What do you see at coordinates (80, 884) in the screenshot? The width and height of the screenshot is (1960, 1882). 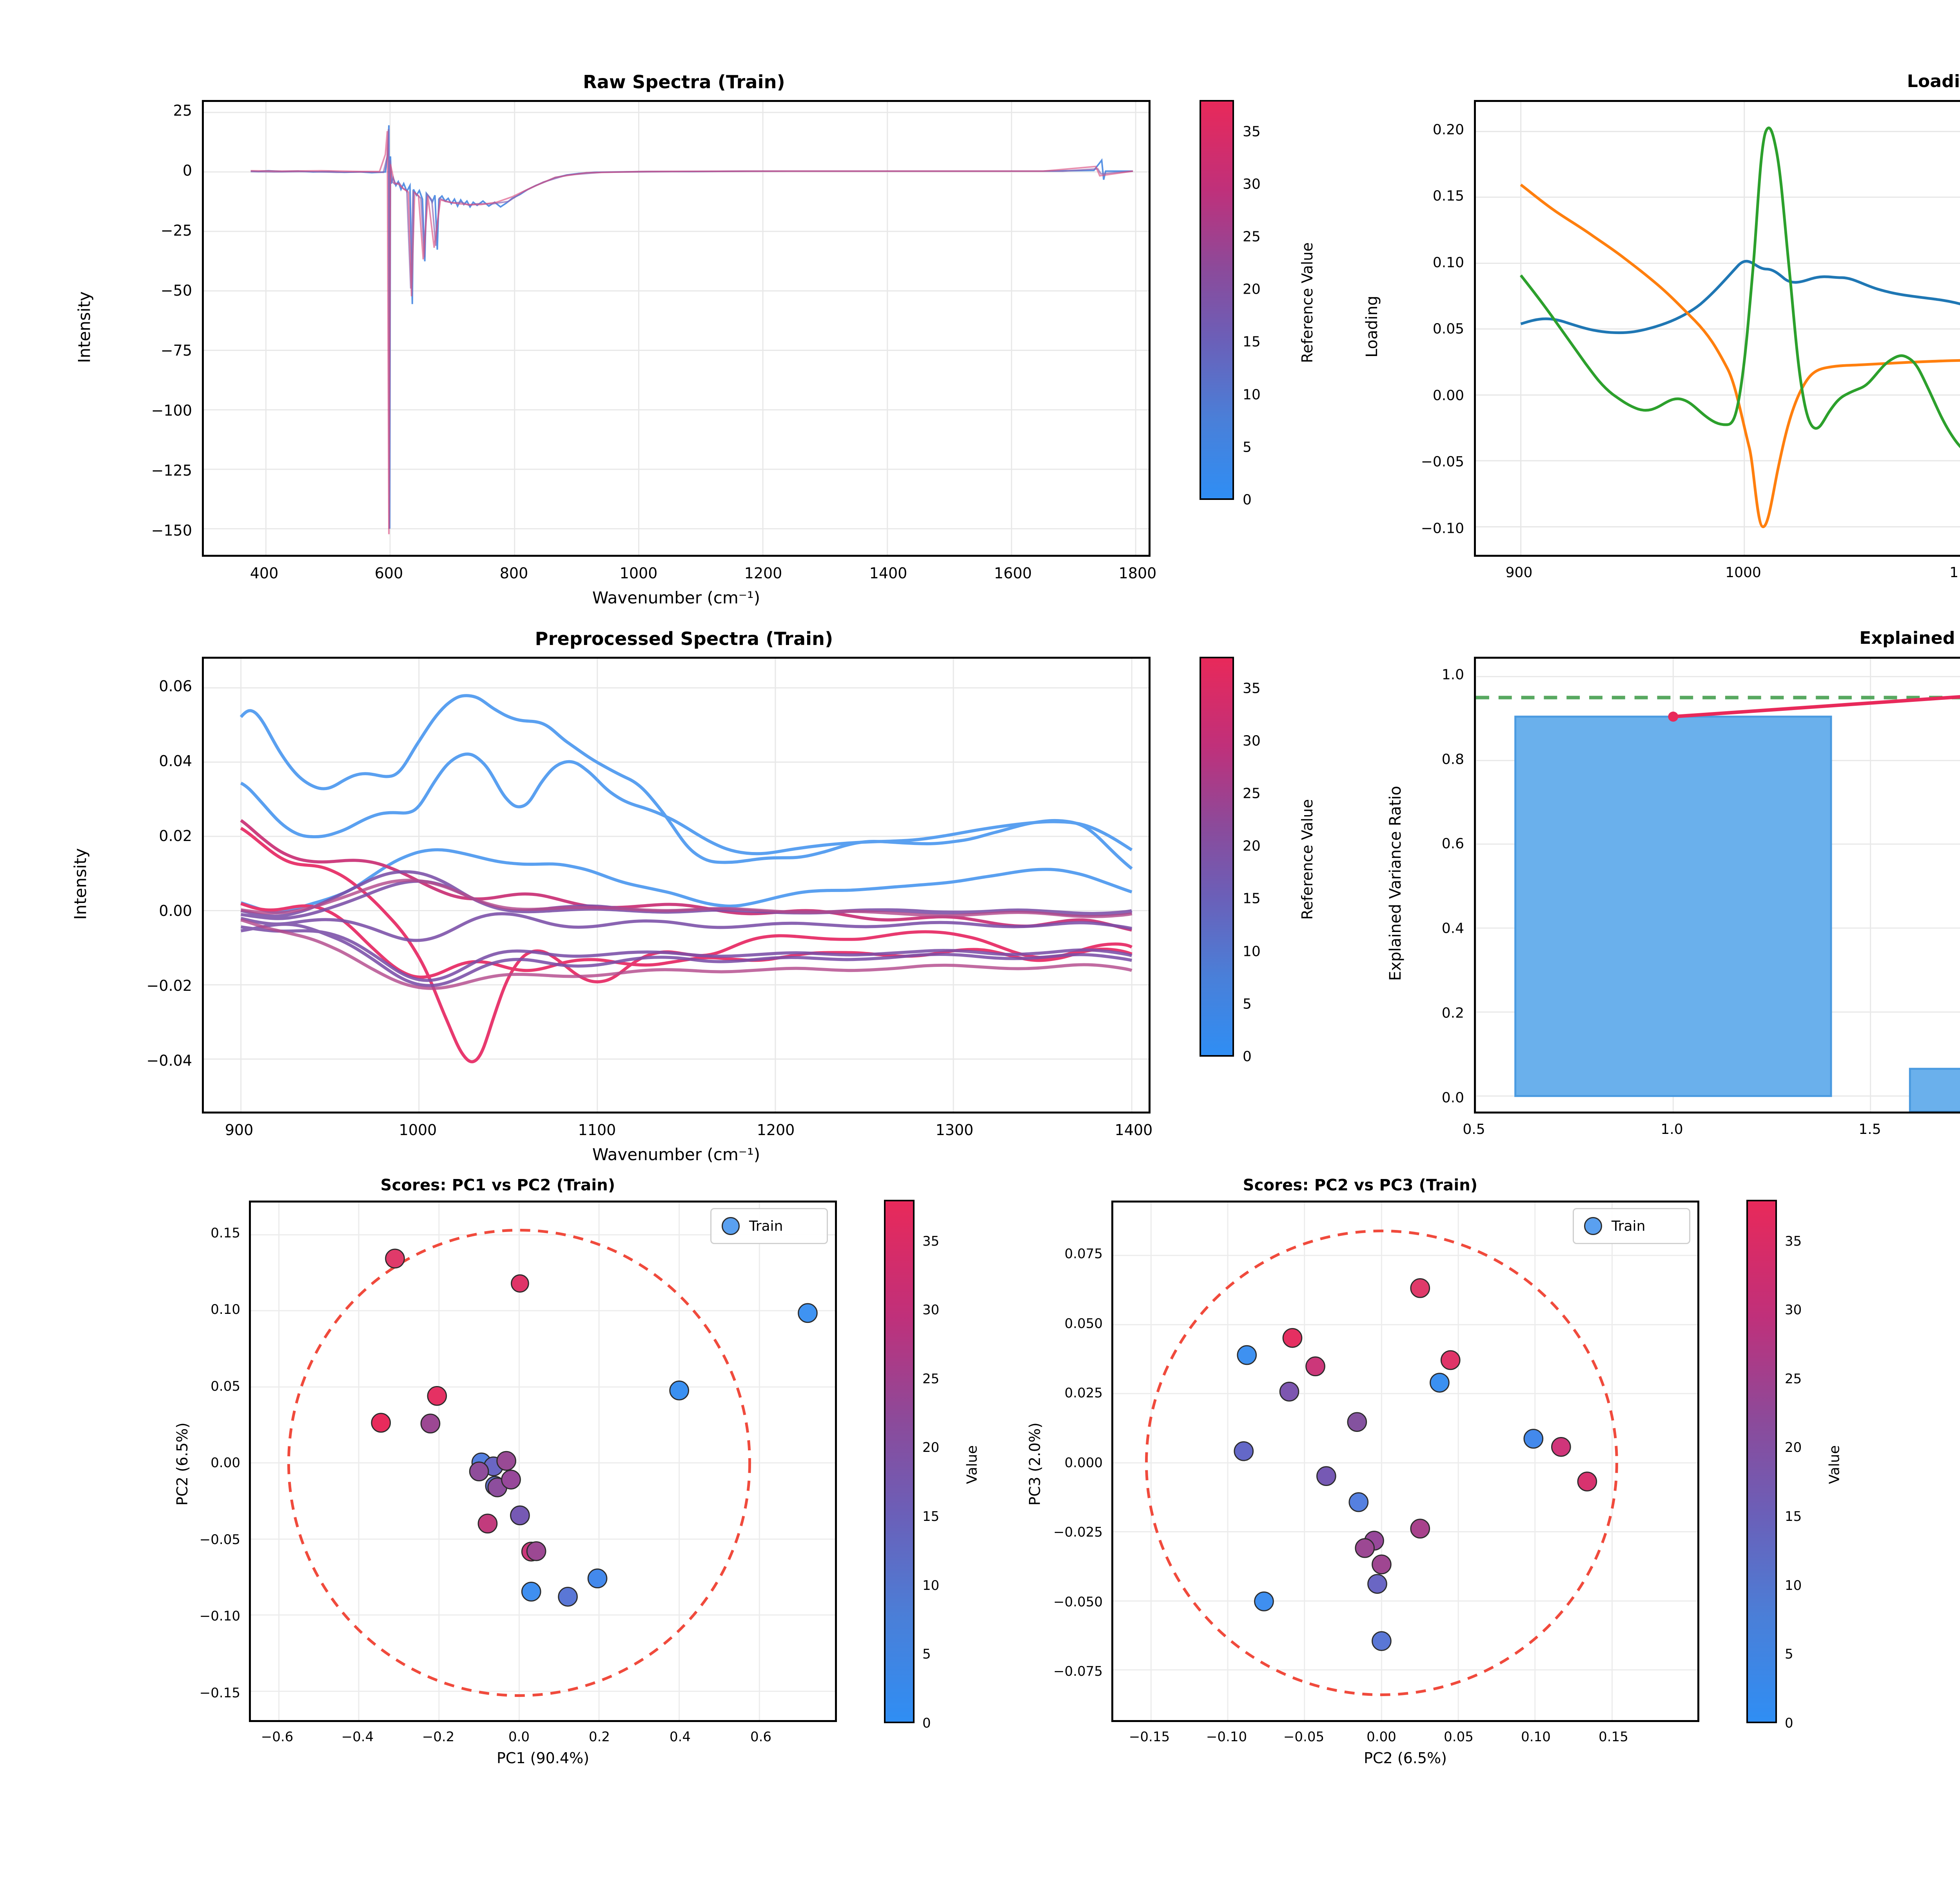 I see `prep-ylabel: Intensity` at bounding box center [80, 884].